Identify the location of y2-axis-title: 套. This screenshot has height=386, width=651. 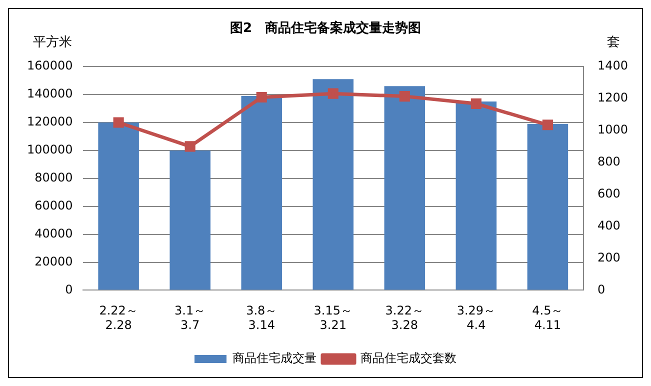
(613, 42).